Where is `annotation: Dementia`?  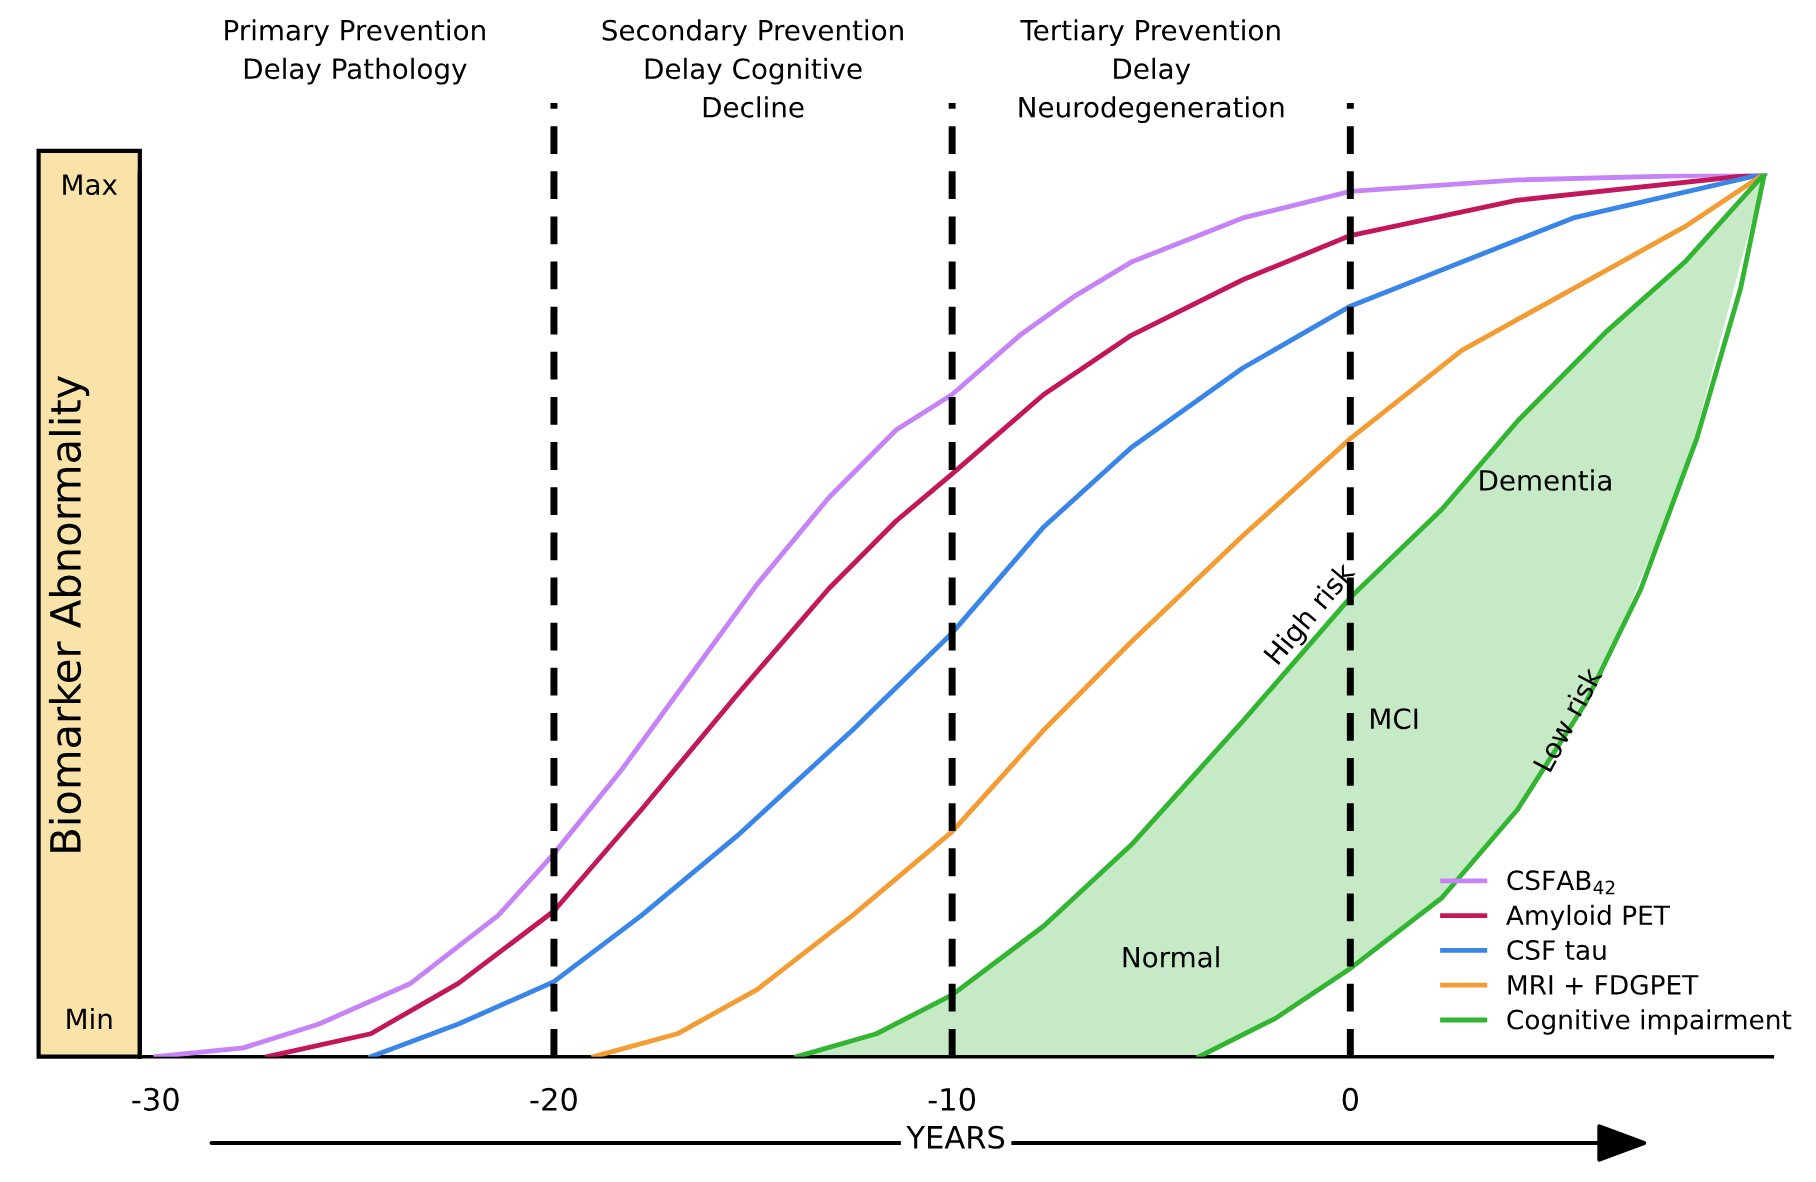
annotation: Dementia is located at coordinates (1545, 480).